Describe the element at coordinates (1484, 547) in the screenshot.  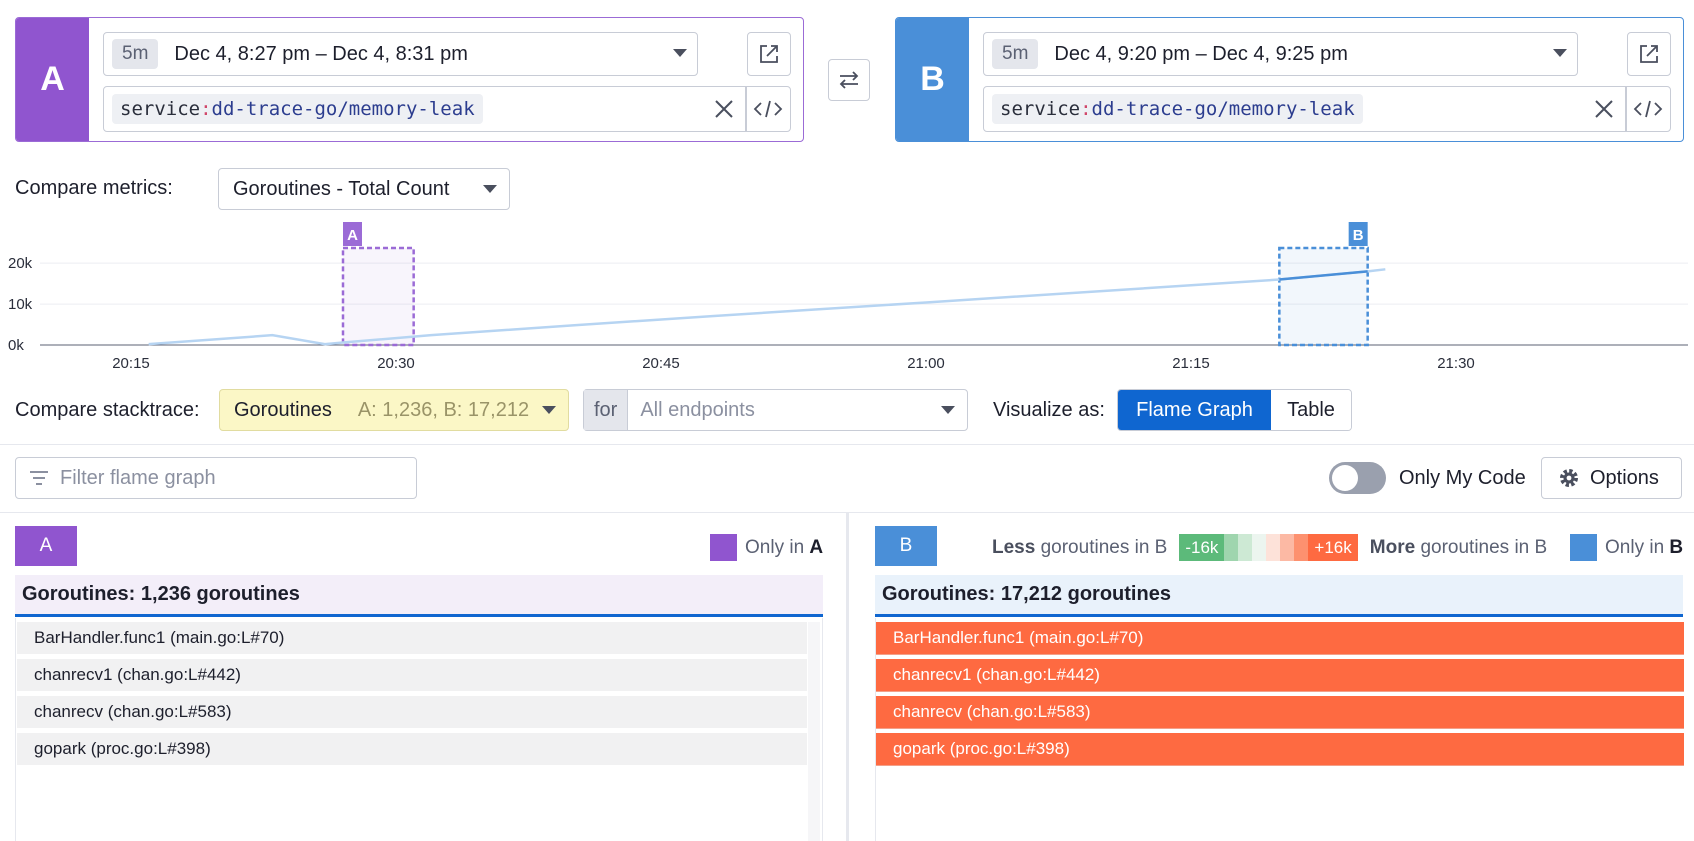
I see `more-label-rest: goroutines in B` at that location.